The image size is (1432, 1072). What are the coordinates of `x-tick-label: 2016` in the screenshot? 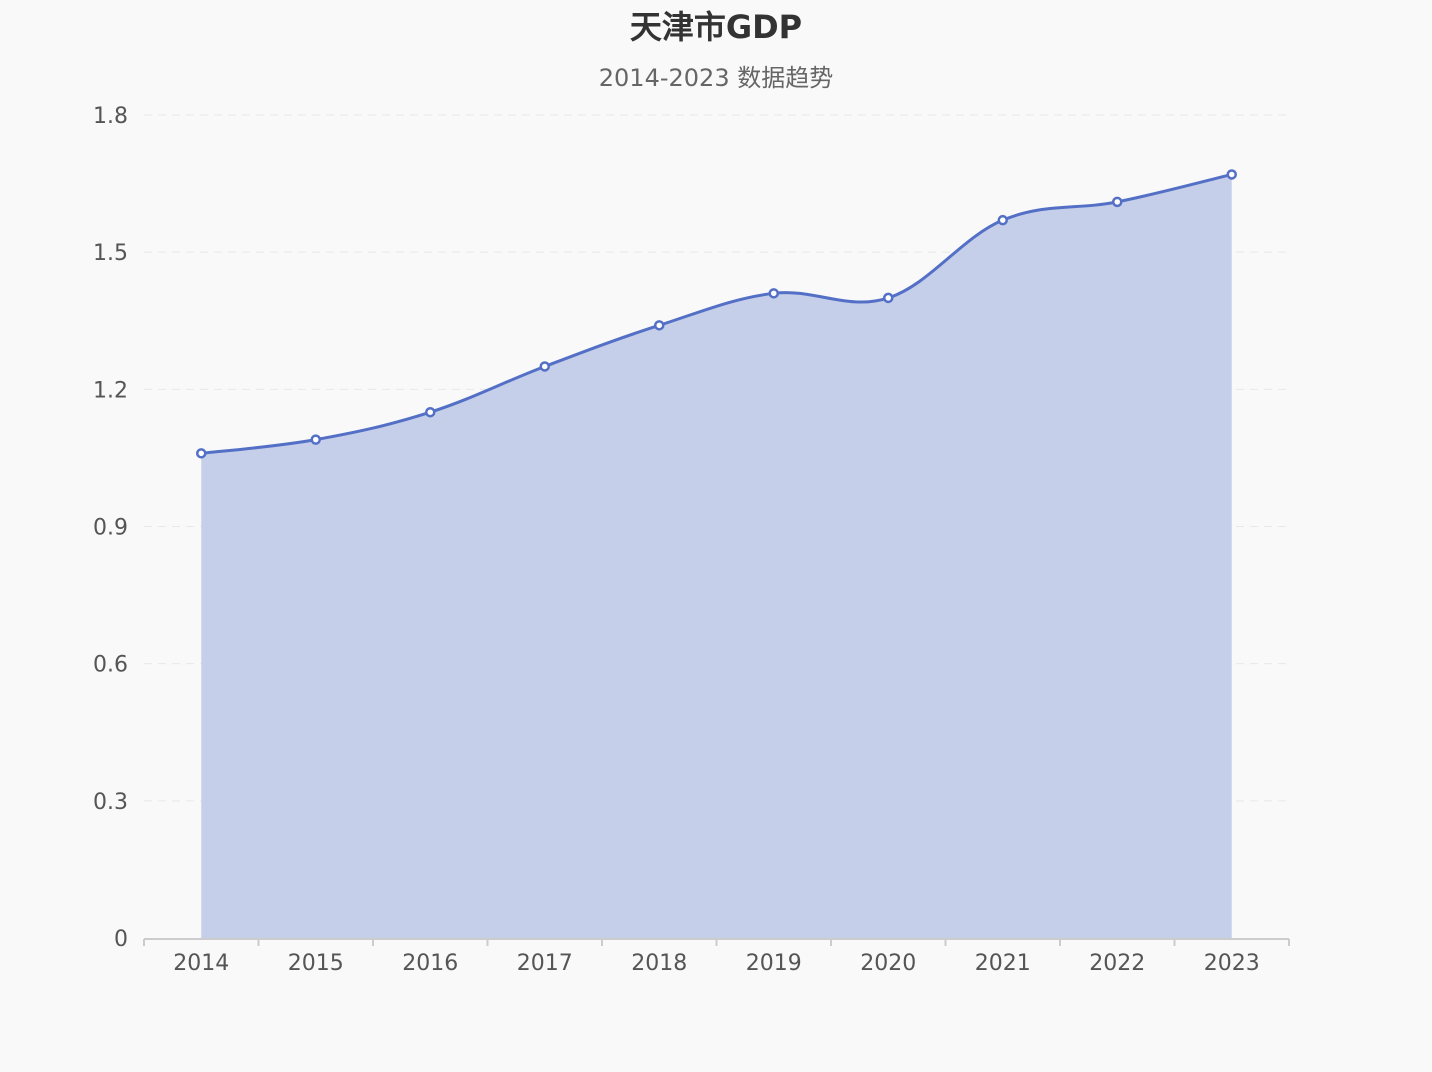 It's located at (430, 963).